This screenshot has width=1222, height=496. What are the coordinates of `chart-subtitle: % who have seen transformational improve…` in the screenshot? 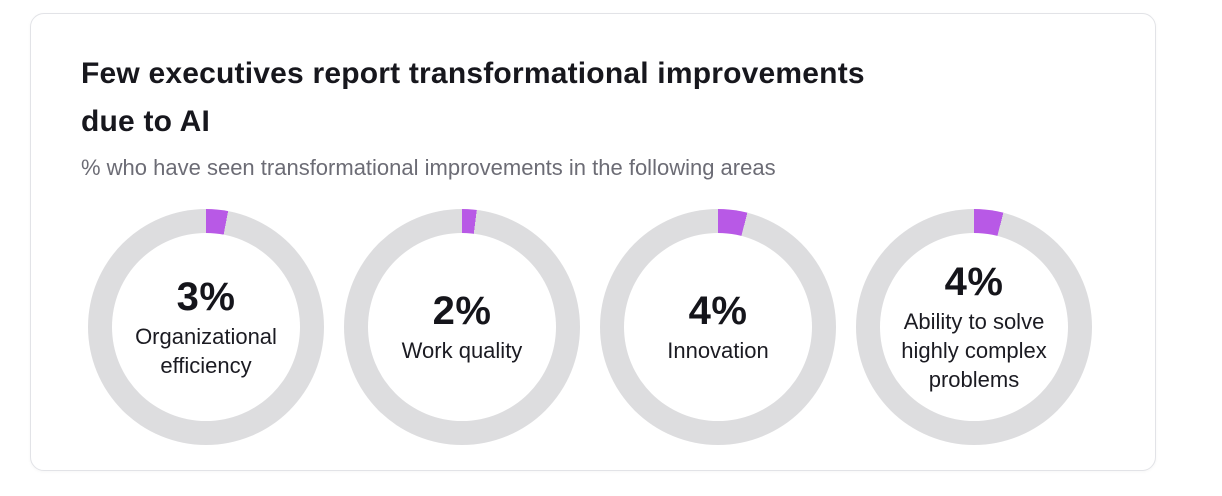 It's located at (428, 167).